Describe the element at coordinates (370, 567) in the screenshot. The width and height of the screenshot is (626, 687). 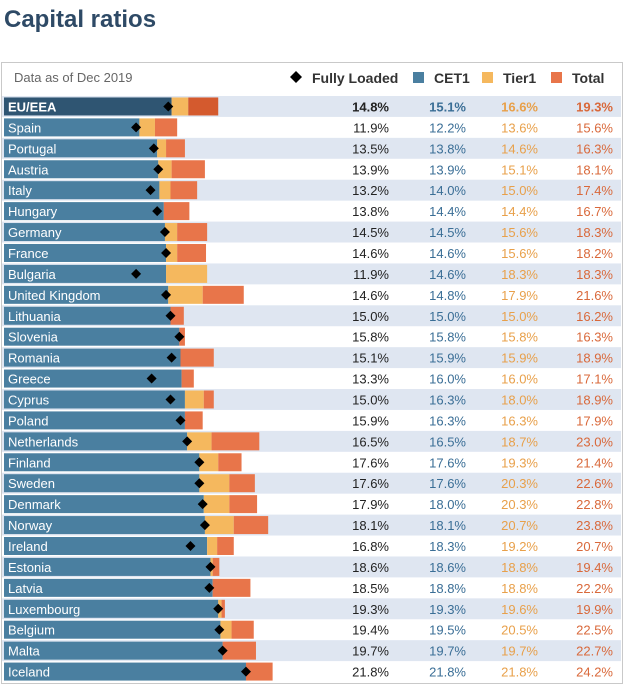
I see `value-fully-loaded: 18.6%` at that location.